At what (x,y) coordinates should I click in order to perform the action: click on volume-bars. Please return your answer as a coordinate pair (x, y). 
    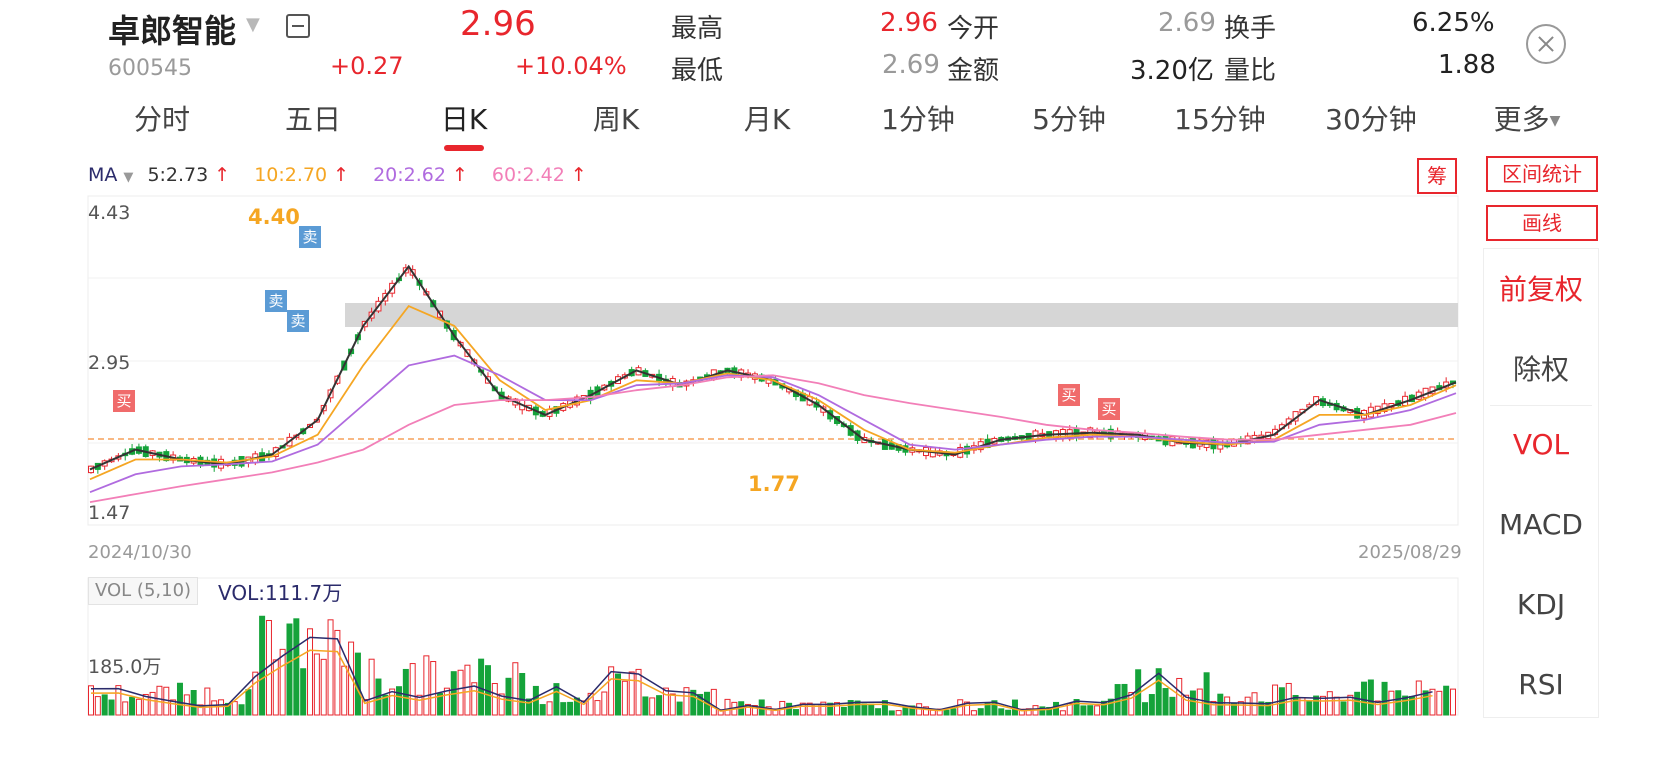
    Looking at the image, I should click on (772, 665).